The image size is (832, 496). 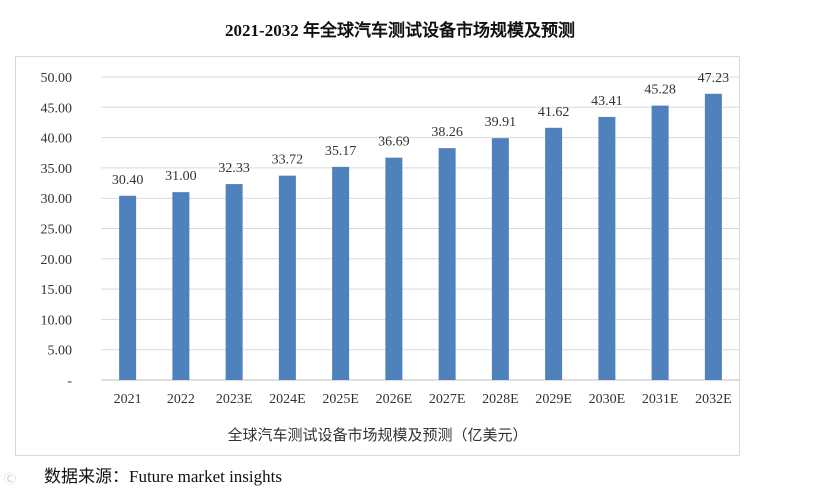 I want to click on x-axis-caption: 全球汽车测试设备市场规模及预测（亿美元）, so click(x=377, y=436).